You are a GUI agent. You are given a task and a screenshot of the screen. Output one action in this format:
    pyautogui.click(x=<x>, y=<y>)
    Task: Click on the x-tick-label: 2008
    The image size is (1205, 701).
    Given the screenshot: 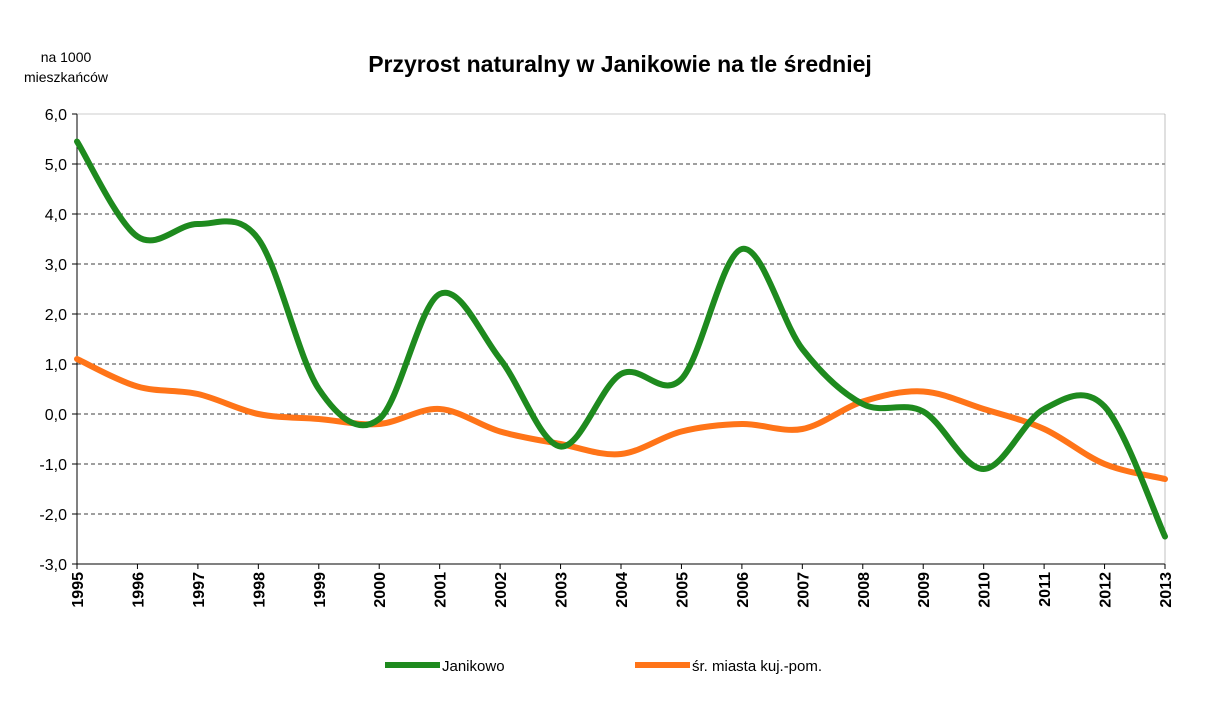 What is the action you would take?
    pyautogui.click(x=864, y=590)
    